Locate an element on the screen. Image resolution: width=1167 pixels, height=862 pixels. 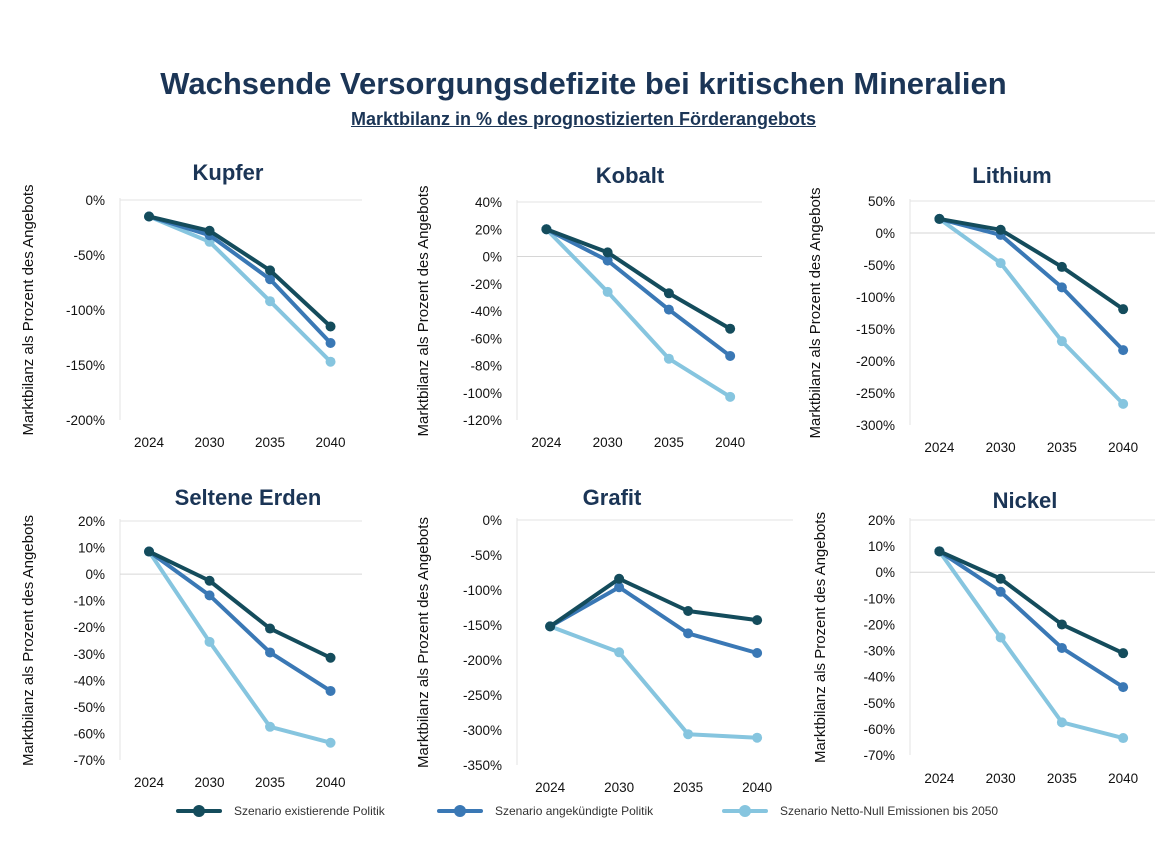
y-tick-label: -40% is located at coordinates (879, 677).